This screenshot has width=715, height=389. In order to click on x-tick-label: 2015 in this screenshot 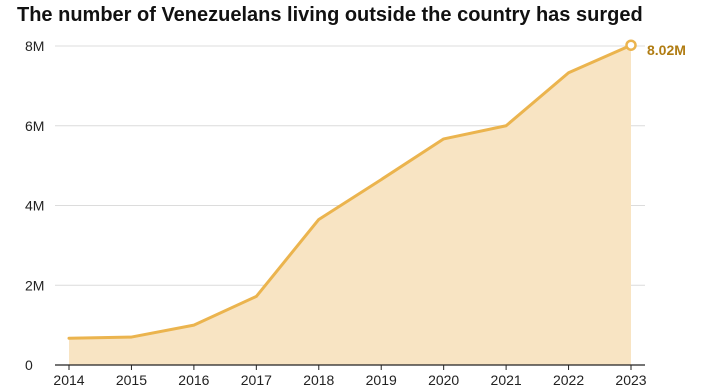, I will do `click(131, 380)`.